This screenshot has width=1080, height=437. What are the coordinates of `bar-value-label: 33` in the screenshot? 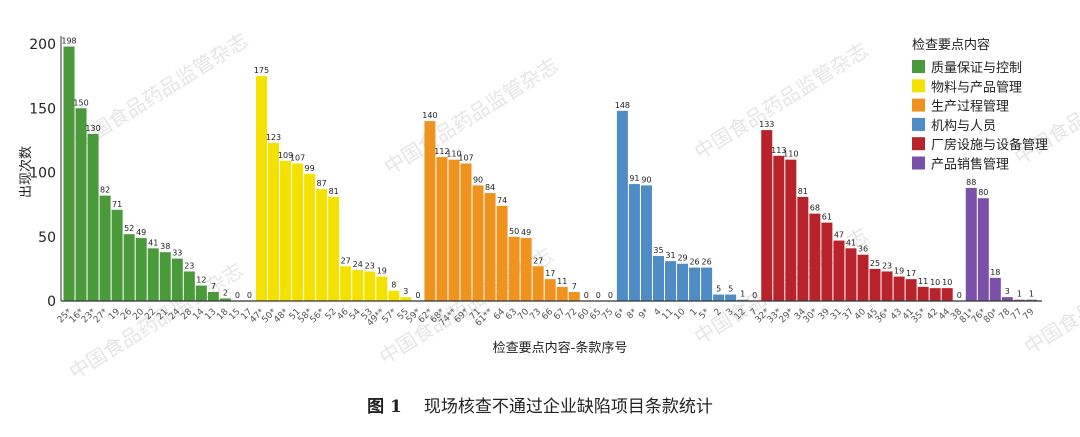 It's located at (177, 253).